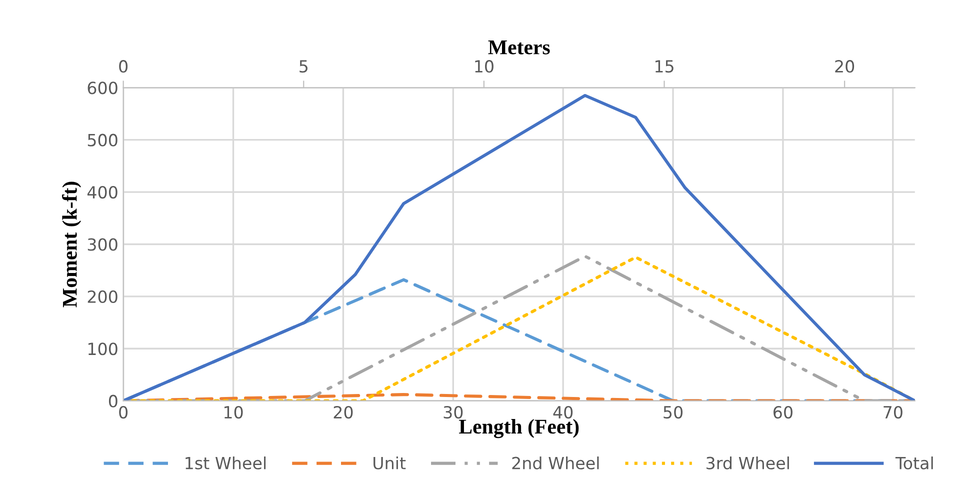  What do you see at coordinates (103, 244) in the screenshot?
I see `y-tick-label: 300` at bounding box center [103, 244].